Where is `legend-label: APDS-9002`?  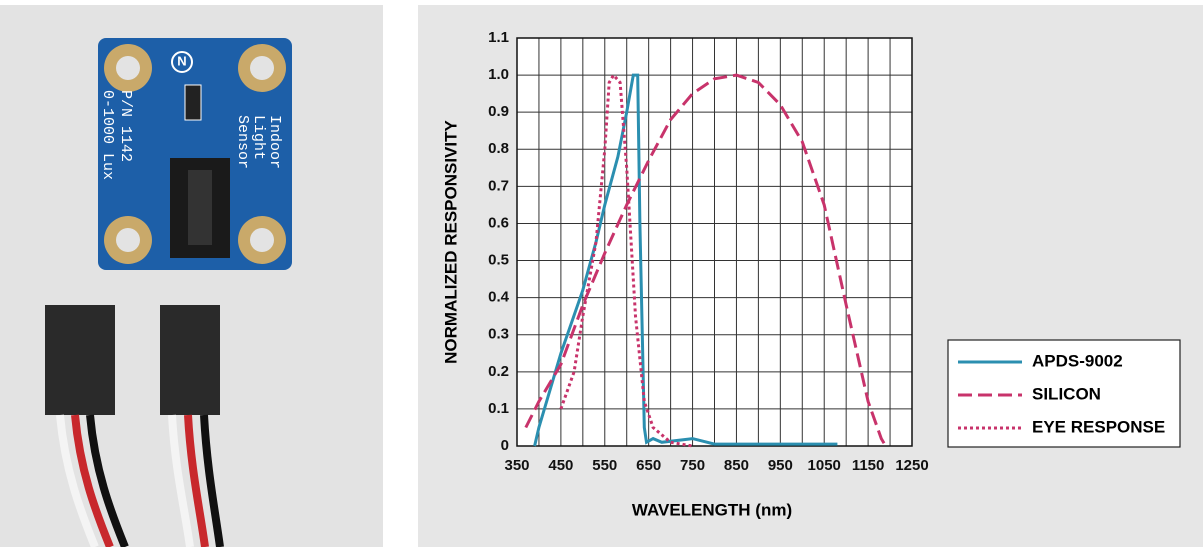
legend-label: APDS-9002 is located at coordinates (1077, 360).